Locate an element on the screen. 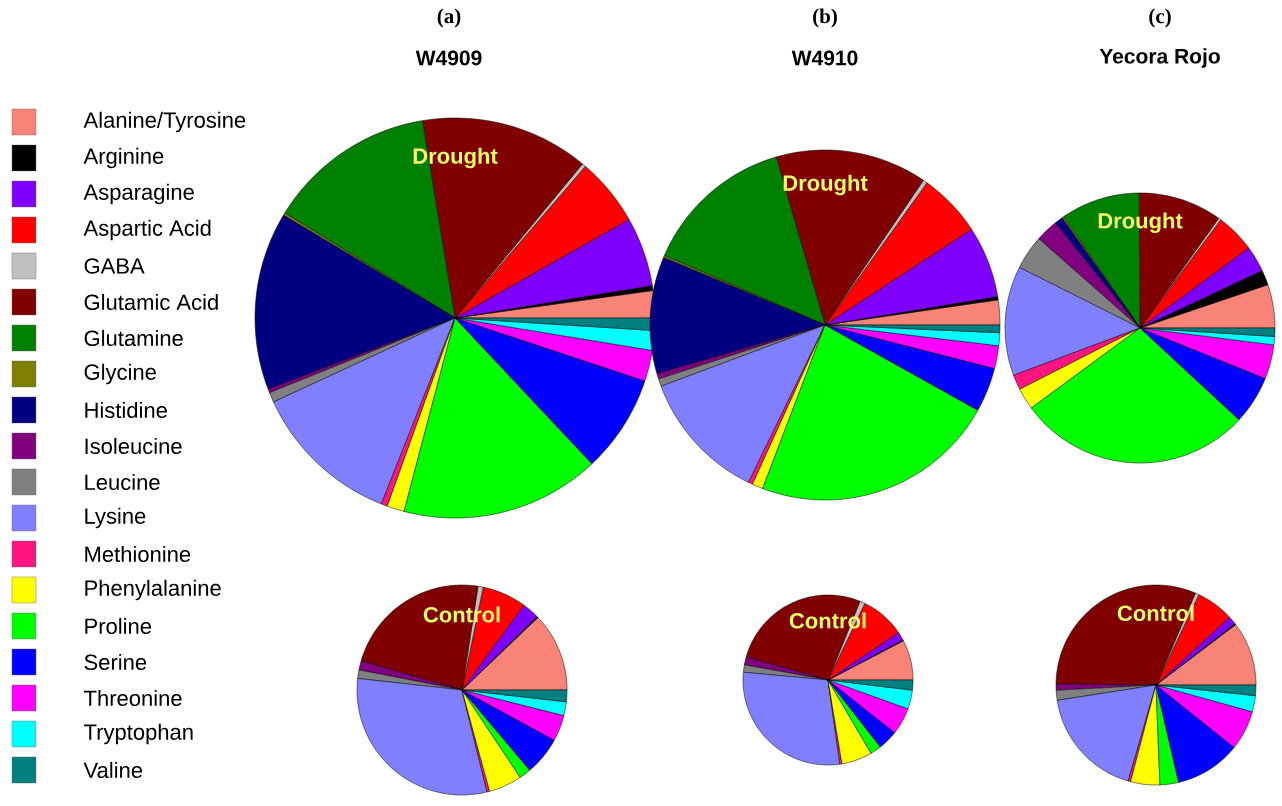  legend-label: Valine is located at coordinates (113, 770).